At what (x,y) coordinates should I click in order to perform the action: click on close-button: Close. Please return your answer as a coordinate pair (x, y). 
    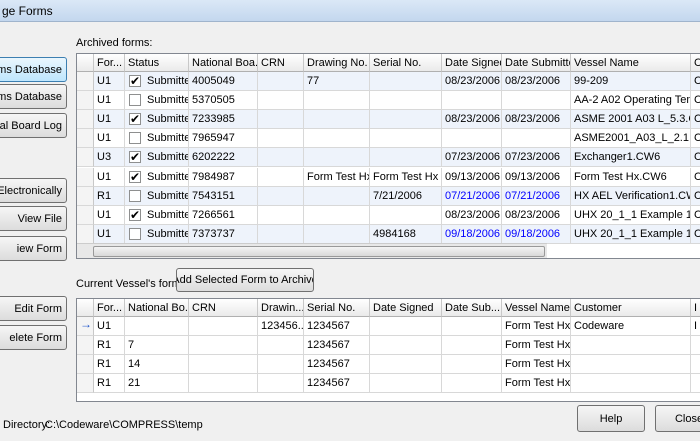
    Looking at the image, I should click on (677, 418).